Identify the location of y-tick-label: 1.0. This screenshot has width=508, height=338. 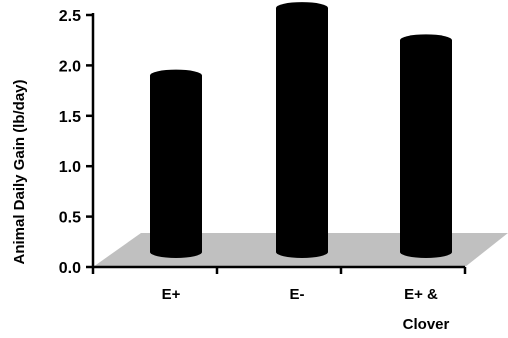
(70, 167).